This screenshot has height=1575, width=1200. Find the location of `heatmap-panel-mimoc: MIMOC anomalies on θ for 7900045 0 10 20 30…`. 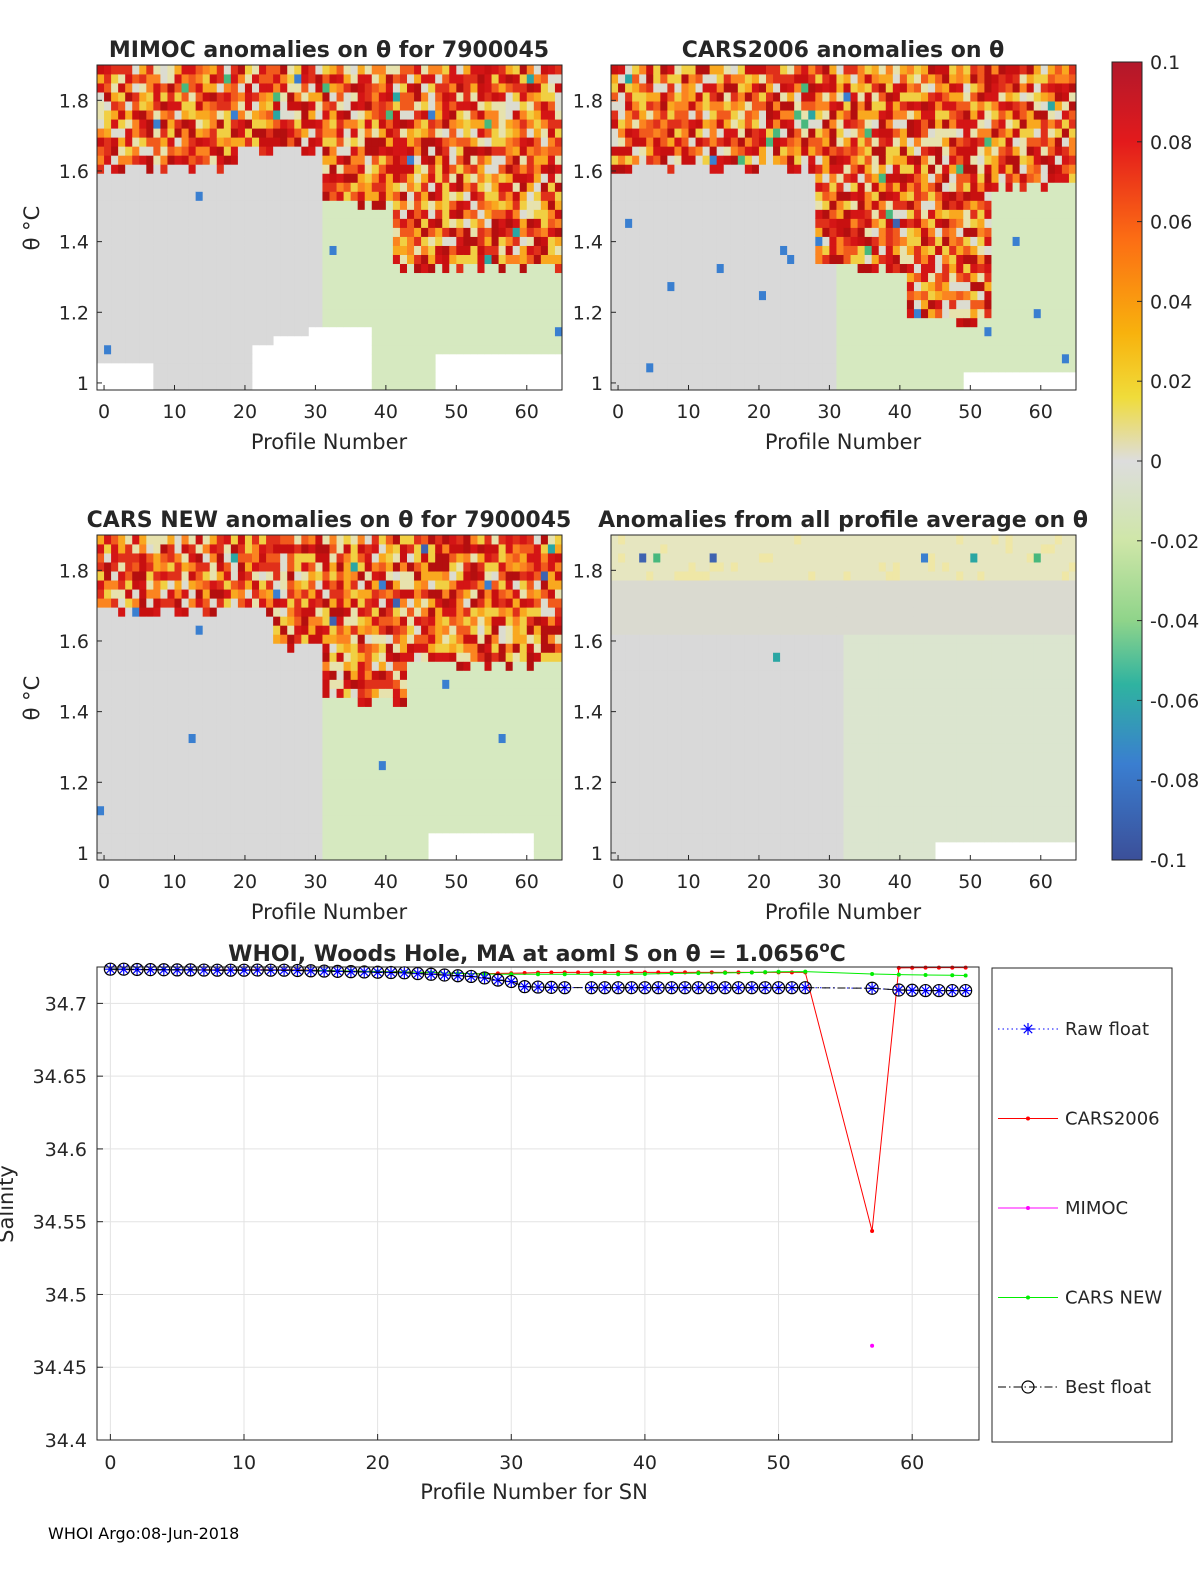

heatmap-panel-mimoc: MIMOC anomalies on θ for 7900045 0 10 20 30… is located at coordinates (291, 246).